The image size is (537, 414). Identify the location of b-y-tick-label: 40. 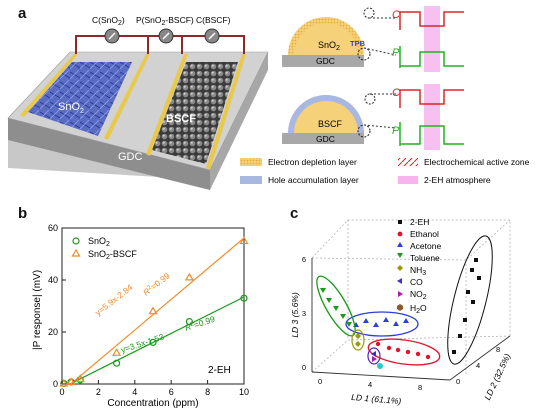
(53, 280).